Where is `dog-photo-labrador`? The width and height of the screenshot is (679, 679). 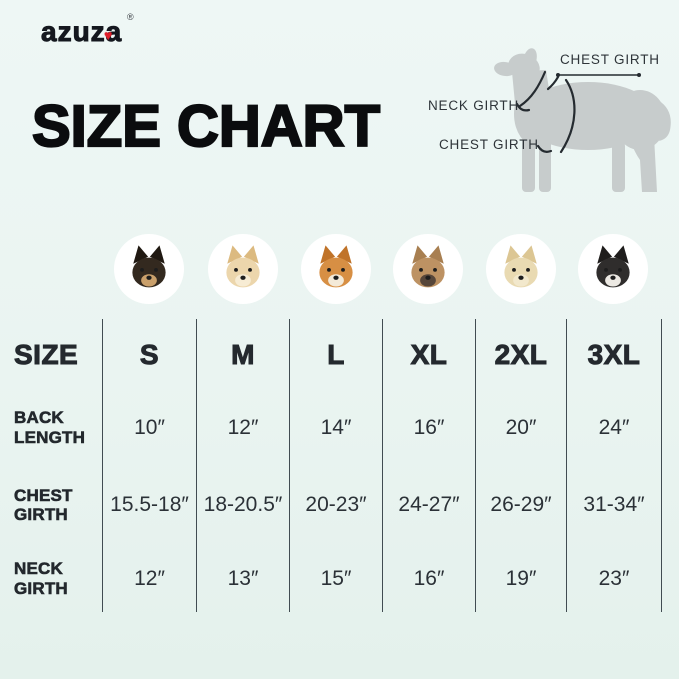
dog-photo-labrador is located at coordinates (521, 269).